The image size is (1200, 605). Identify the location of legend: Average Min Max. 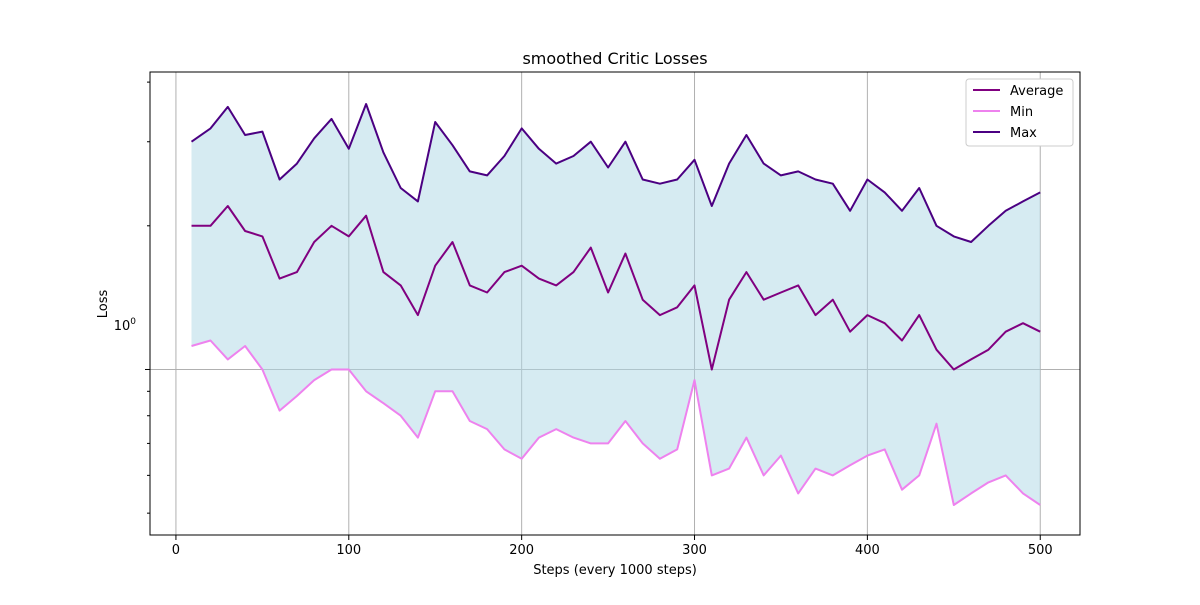
(1019, 112).